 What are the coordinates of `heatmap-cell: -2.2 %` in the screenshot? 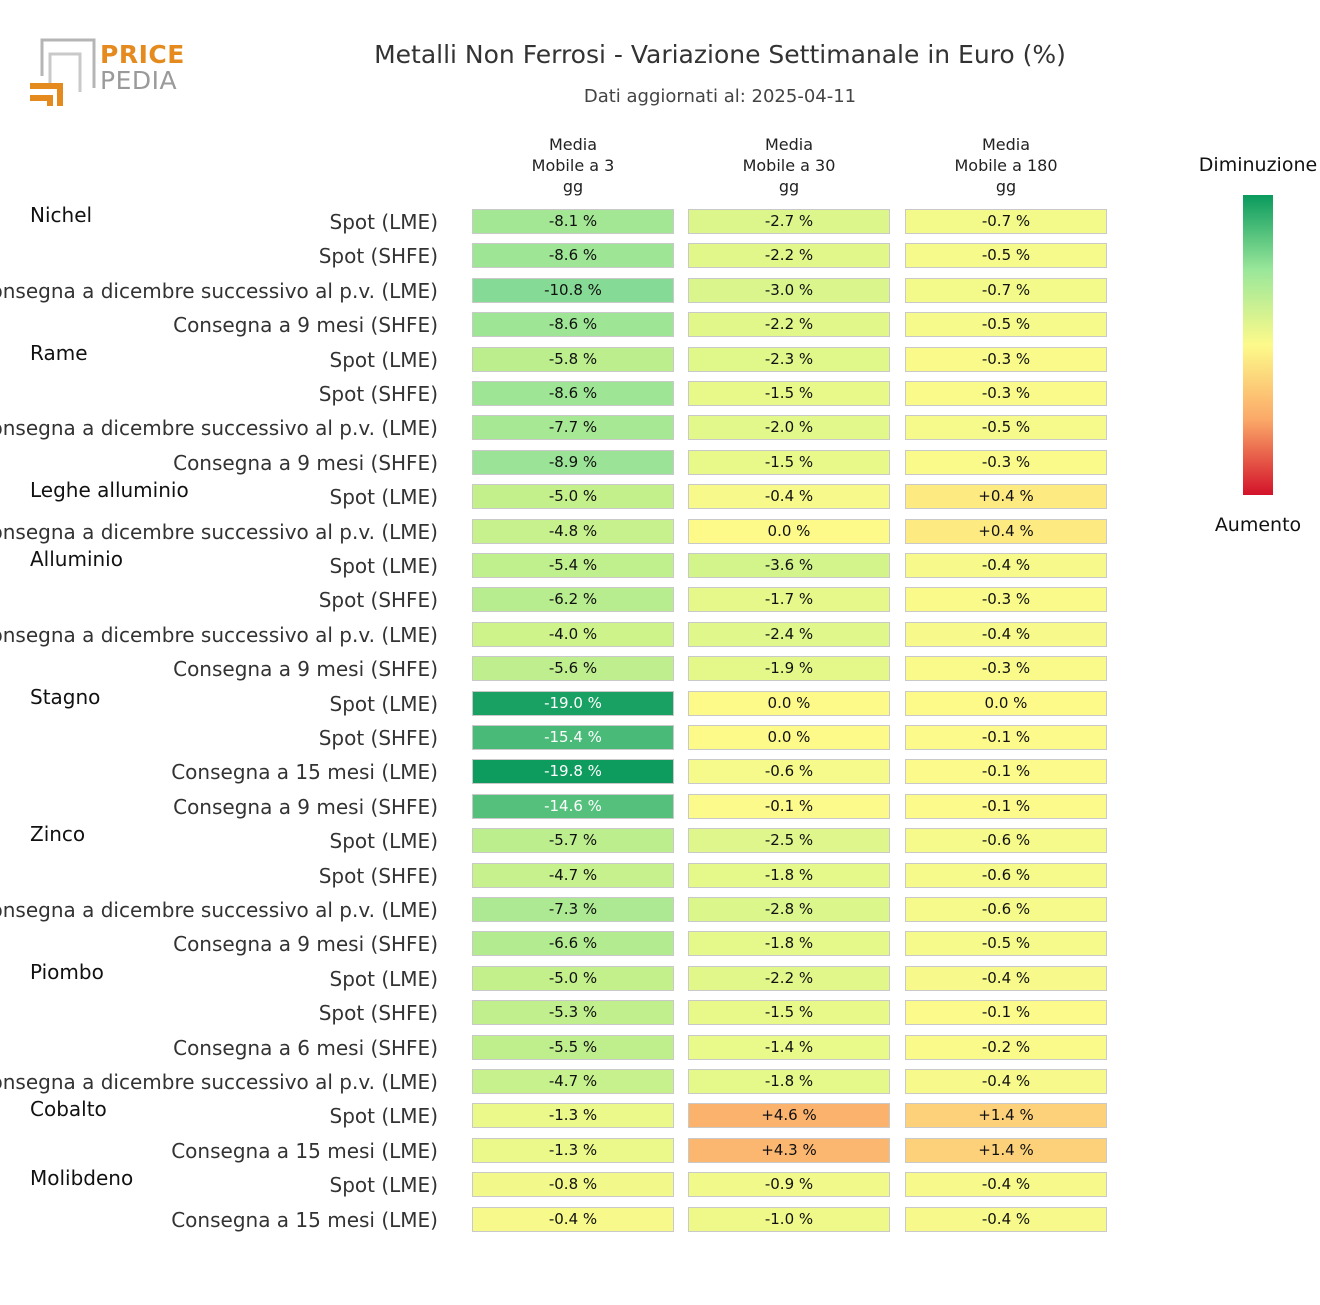 It's located at (789, 256).